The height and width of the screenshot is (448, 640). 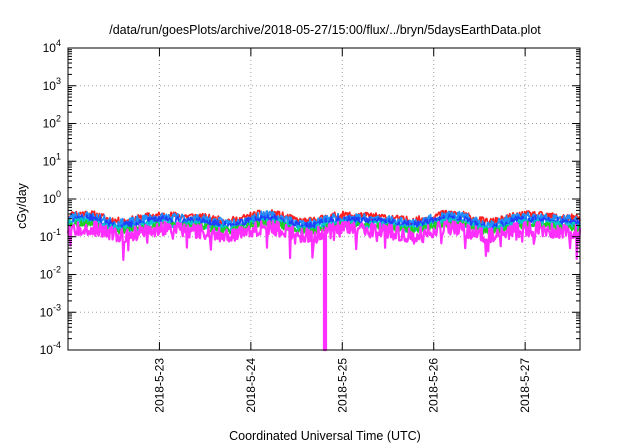 I want to click on y-tick-label: 10⁻³, so click(x=50, y=310).